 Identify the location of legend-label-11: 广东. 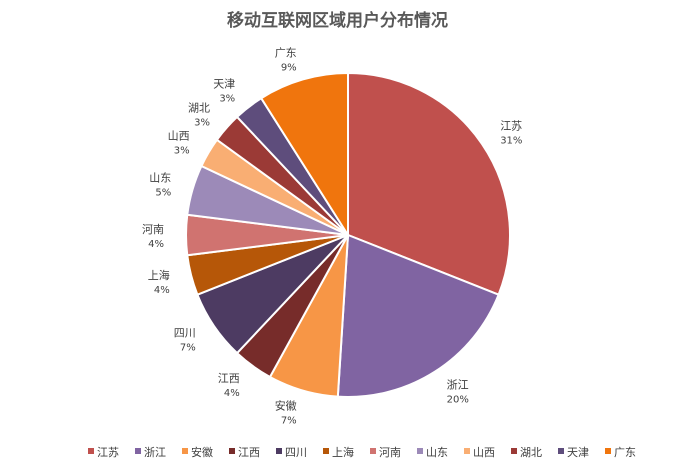
(625, 452).